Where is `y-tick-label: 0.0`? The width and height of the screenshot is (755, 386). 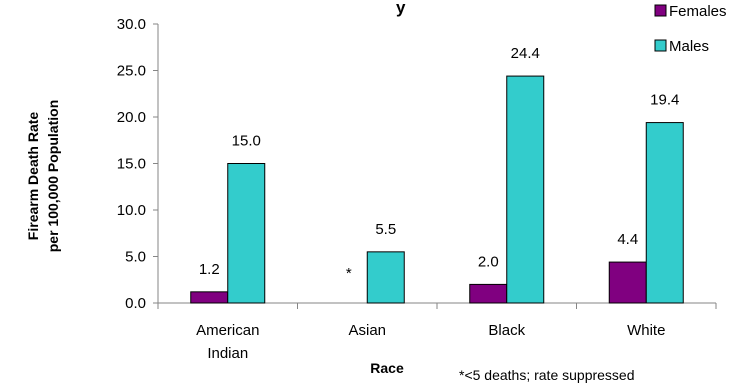 y-tick-label: 0.0 is located at coordinates (135, 303).